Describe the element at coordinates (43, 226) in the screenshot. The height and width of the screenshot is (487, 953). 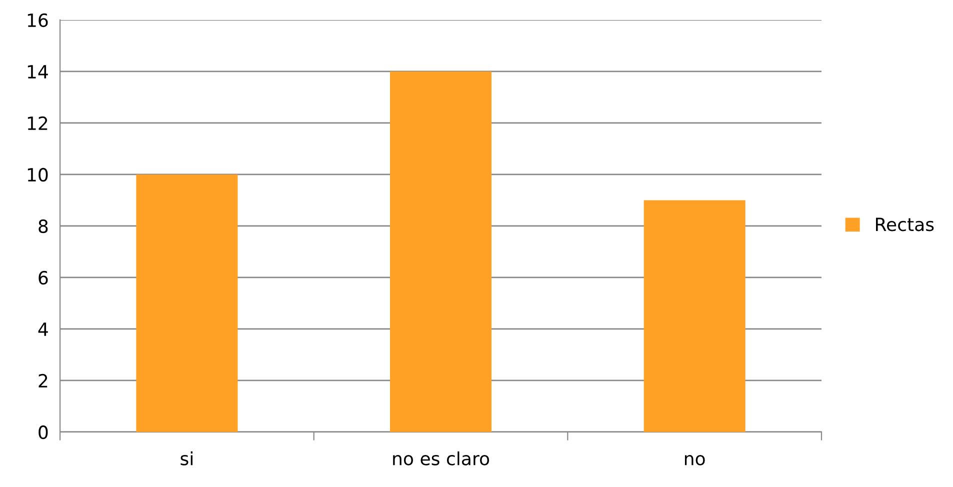
I see `y-tick-label: 8` at that location.